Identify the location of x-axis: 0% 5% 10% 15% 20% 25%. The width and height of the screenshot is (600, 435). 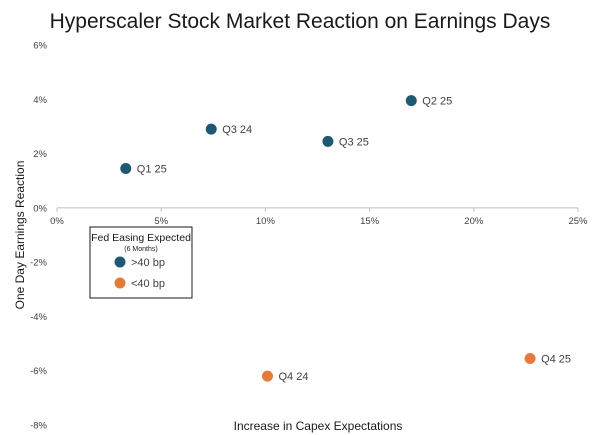
(319, 217).